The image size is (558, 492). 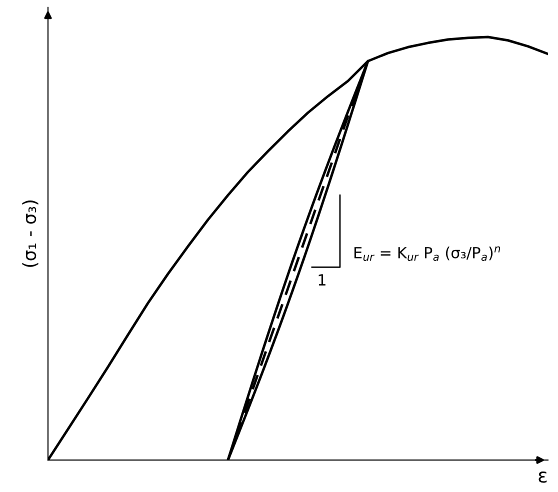 What do you see at coordinates (542, 477) in the screenshot?
I see `x-axis-title: ε` at bounding box center [542, 477].